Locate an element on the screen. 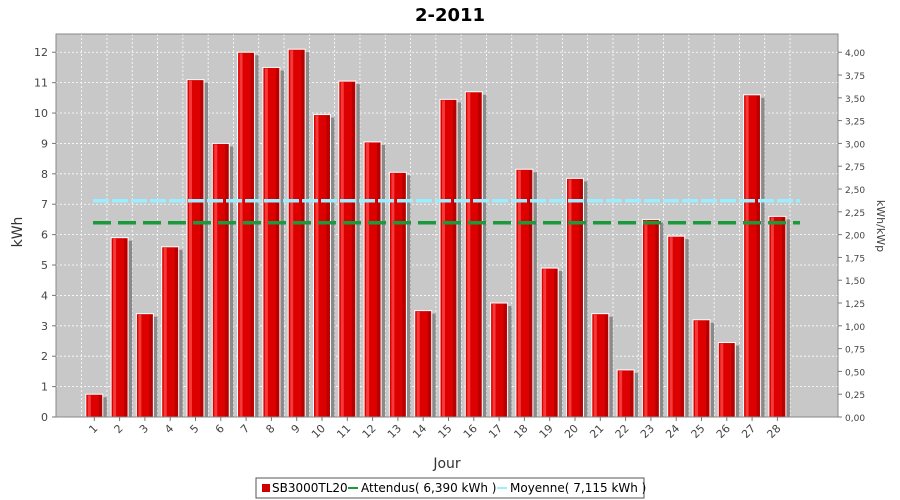 Image resolution: width=900 pixels, height=500 pixels. x-tick-label: 3 is located at coordinates (144, 429).